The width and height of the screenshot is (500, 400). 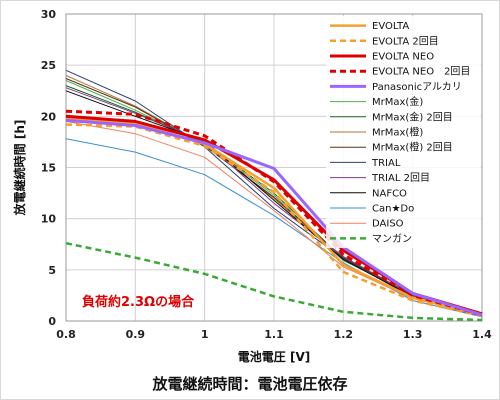 What do you see at coordinates (386, 163) in the screenshot?
I see `legend-label: TRIAL` at bounding box center [386, 163].